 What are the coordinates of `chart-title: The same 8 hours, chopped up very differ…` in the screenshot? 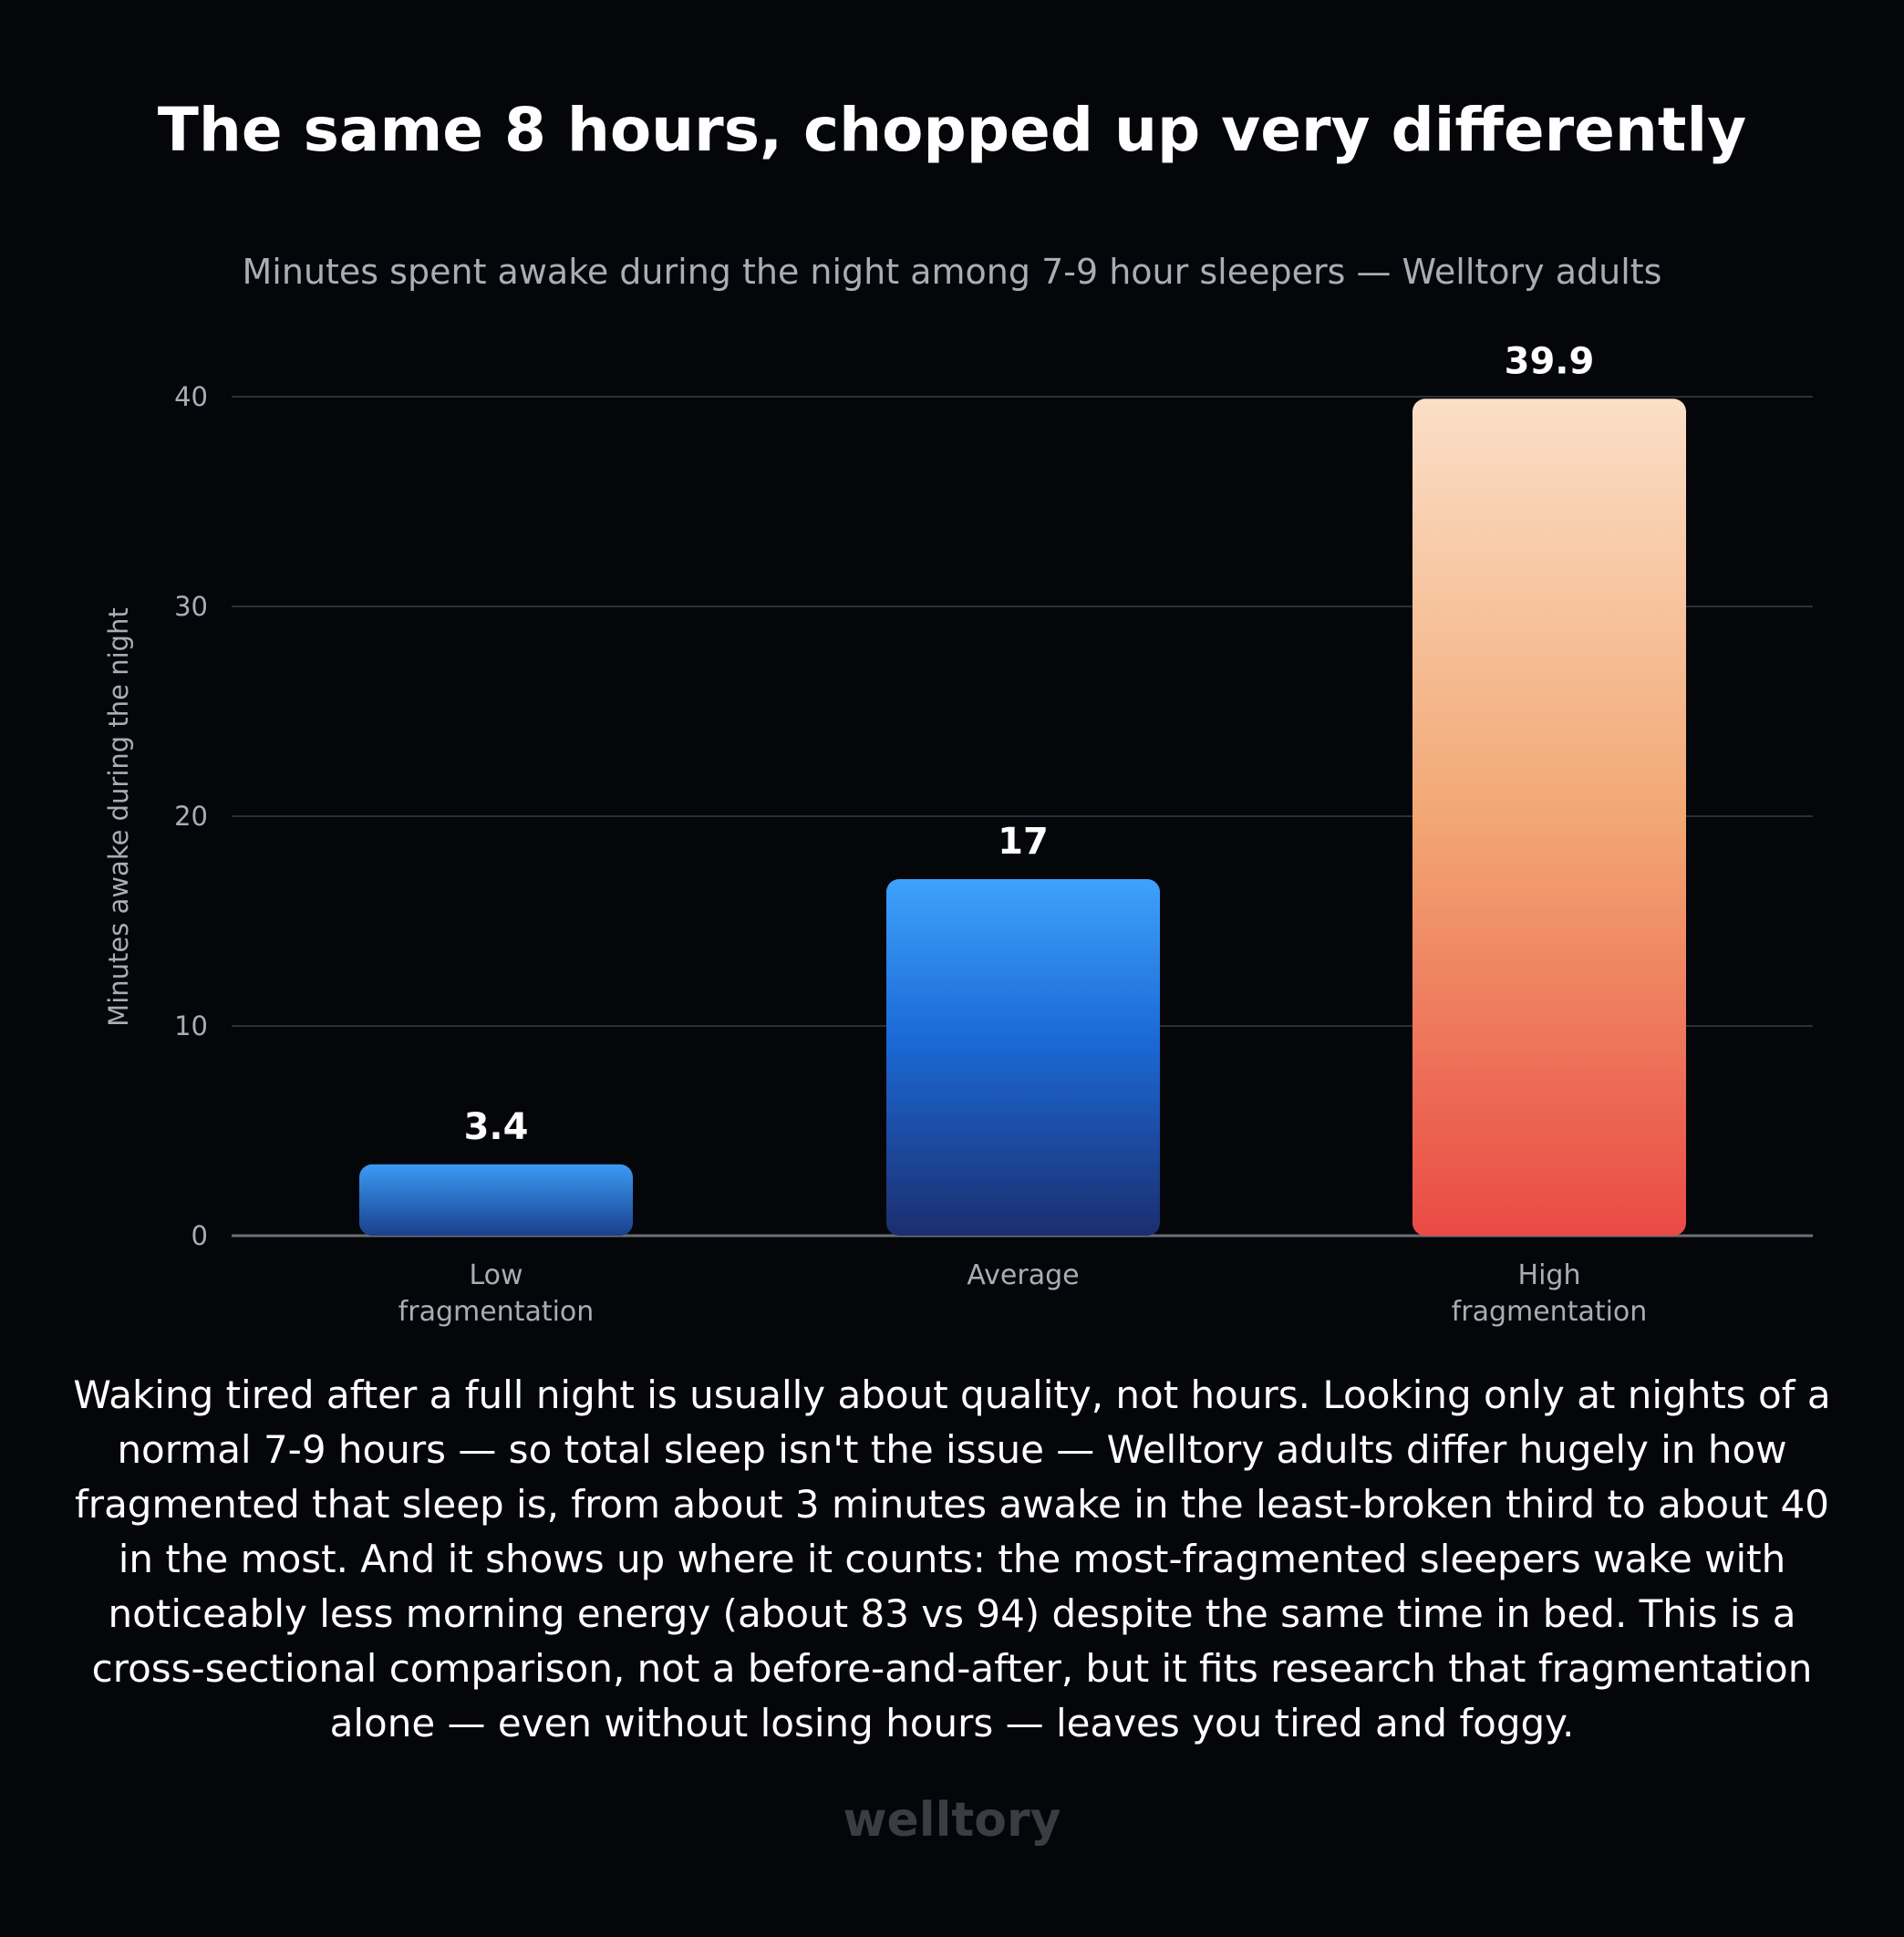 It's located at (952, 130).